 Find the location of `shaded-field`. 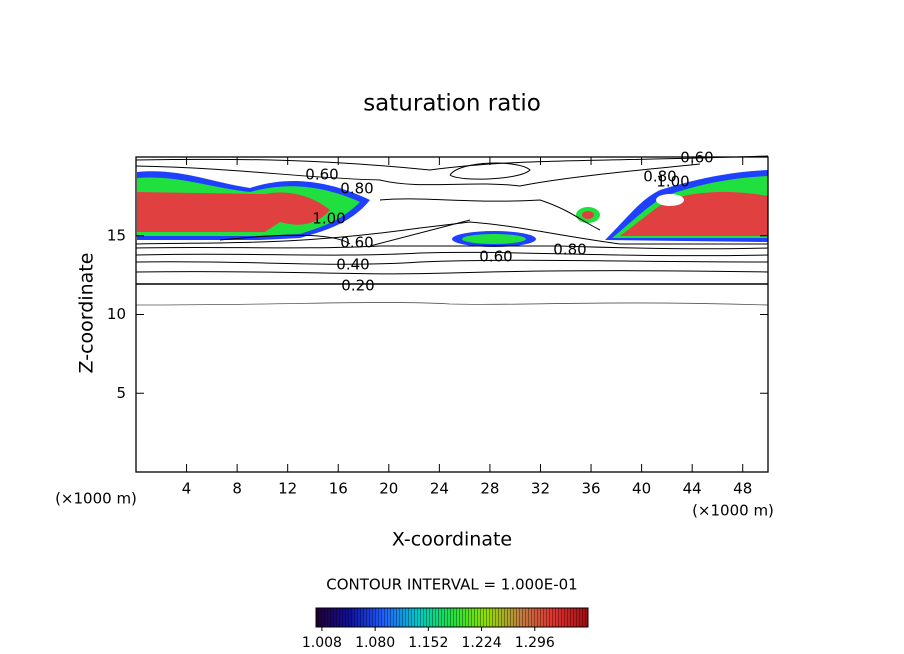

shaded-field is located at coordinates (452, 208).